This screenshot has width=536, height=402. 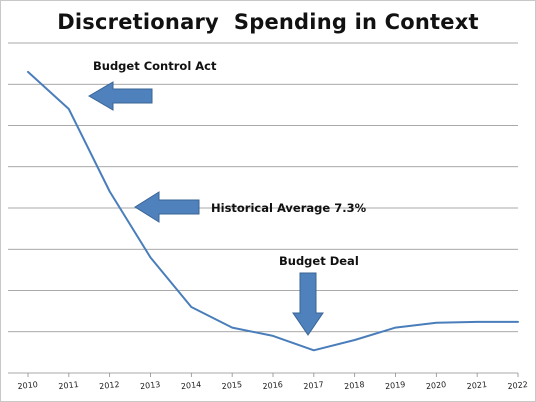 What do you see at coordinates (268, 22) in the screenshot?
I see `chart-title: Discretionary Spending in Context` at bounding box center [268, 22].